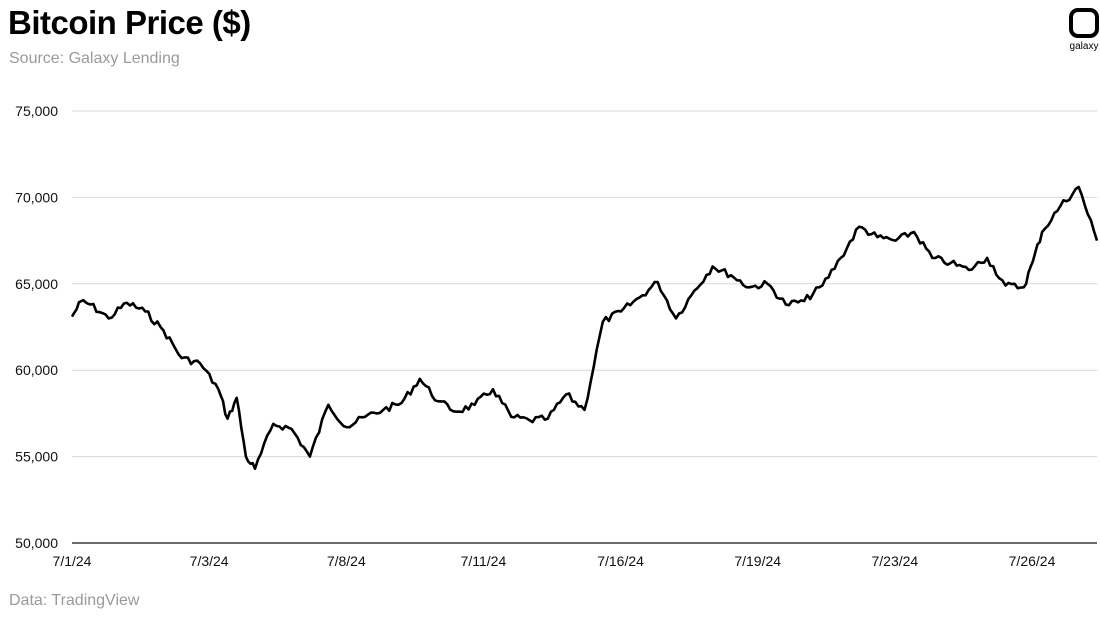 This screenshot has width=1100, height=617. Describe the element at coordinates (36, 284) in the screenshot. I see `y-tick-label: 65,000` at that location.